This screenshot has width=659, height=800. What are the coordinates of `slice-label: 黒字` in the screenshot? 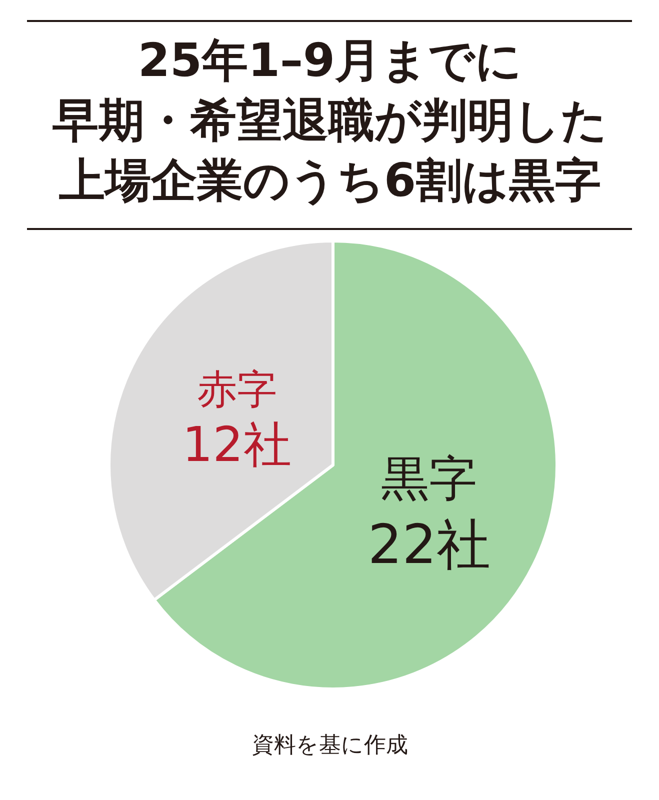 It's located at (429, 478).